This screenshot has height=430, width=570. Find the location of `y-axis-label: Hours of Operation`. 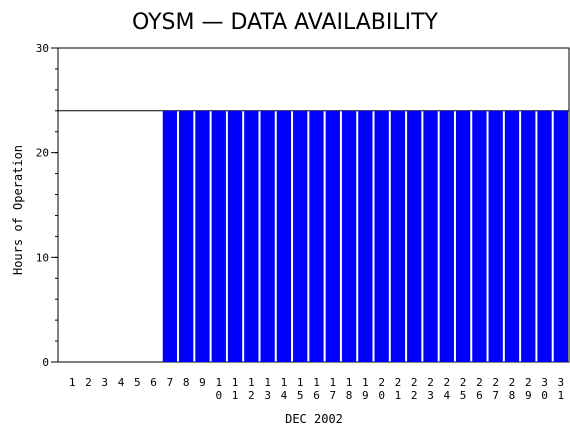

y-axis-label: Hours of Operation is located at coordinates (18, 210).